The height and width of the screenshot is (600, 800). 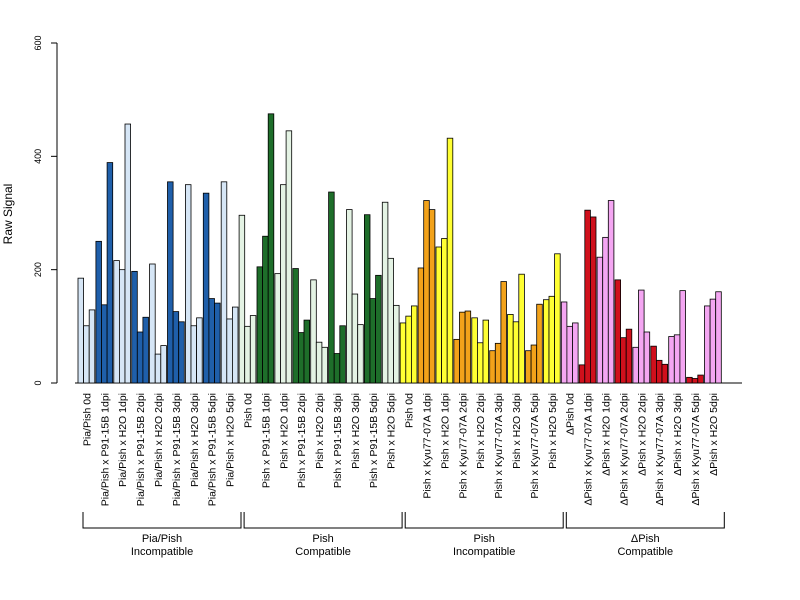 What do you see at coordinates (195, 440) in the screenshot?
I see `x-tick-label: Pia/Pish x H2O 3dpi` at bounding box center [195, 440].